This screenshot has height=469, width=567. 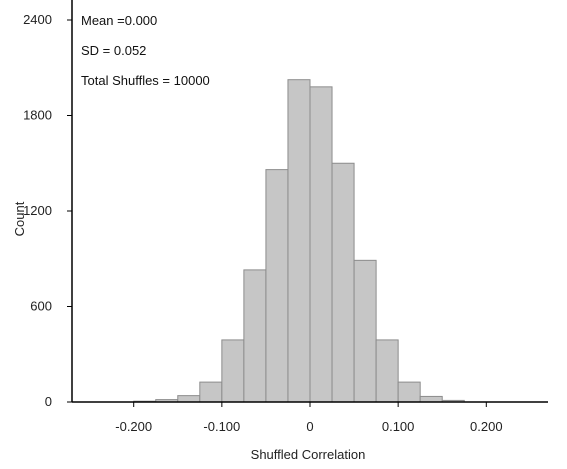 What do you see at coordinates (19, 218) in the screenshot?
I see `y-axis-label: Count` at bounding box center [19, 218].